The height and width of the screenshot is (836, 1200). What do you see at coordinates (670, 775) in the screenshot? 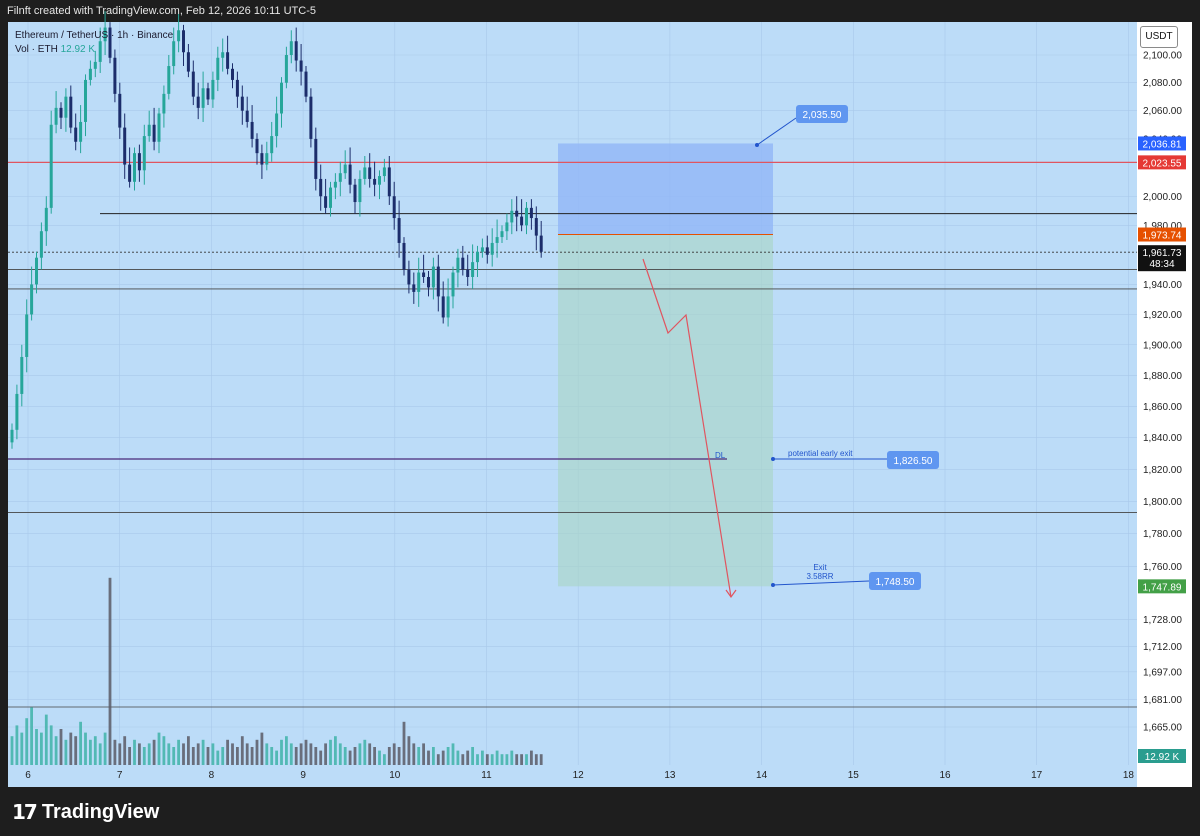
I see `x-tick-label: 13` at bounding box center [670, 775].